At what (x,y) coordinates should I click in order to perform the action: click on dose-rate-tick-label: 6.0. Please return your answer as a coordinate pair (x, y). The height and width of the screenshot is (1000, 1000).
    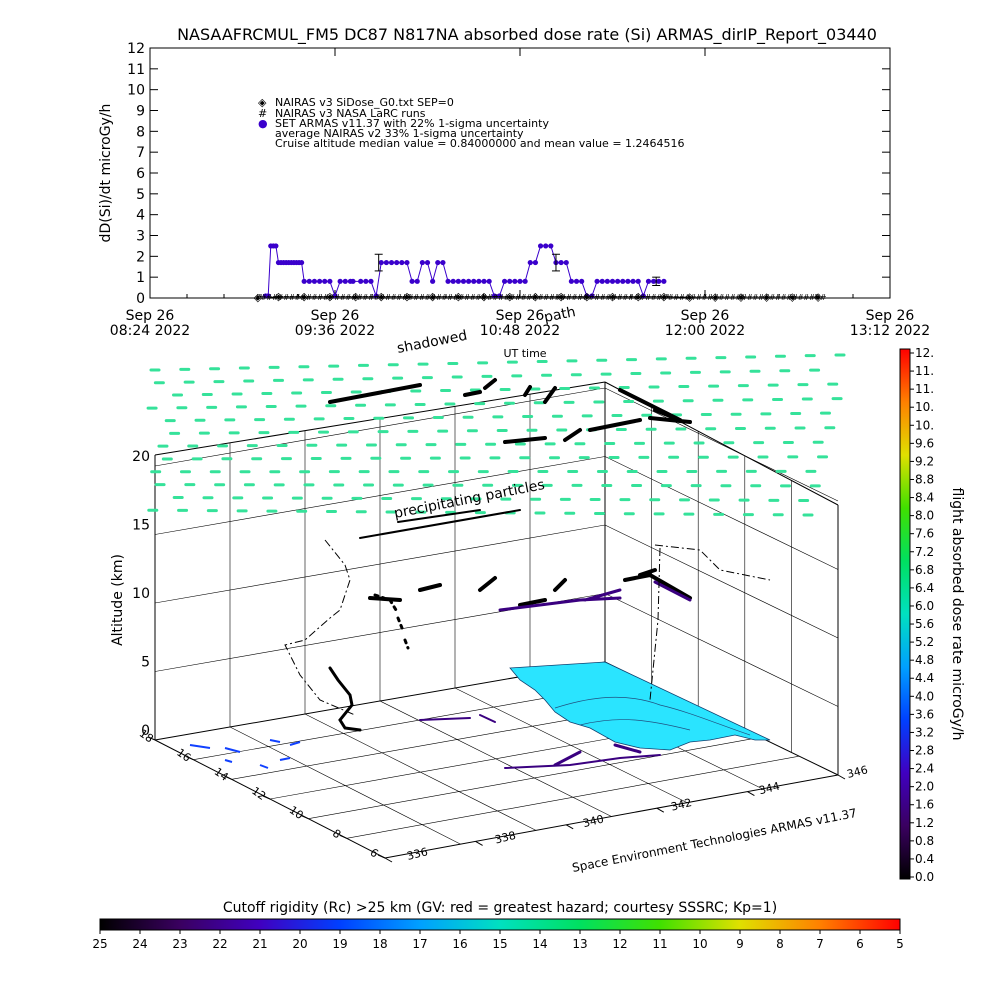
    Looking at the image, I should click on (924, 606).